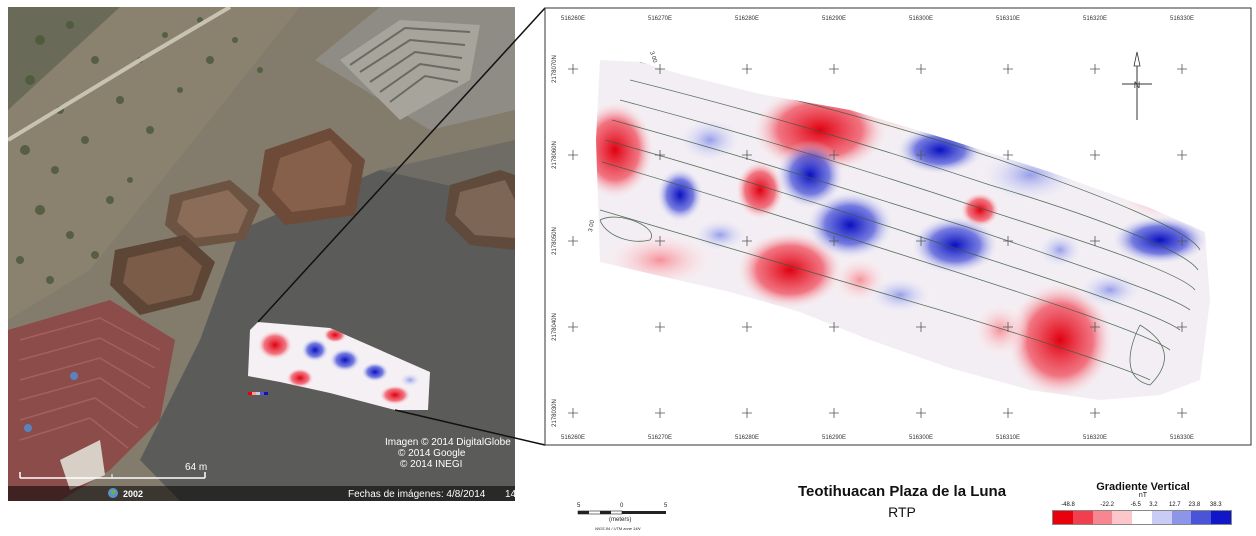 Image resolution: width=1256 pixels, height=536 pixels. Describe the element at coordinates (579, 506) in the screenshot. I see `scale-label-left: 5` at that location.